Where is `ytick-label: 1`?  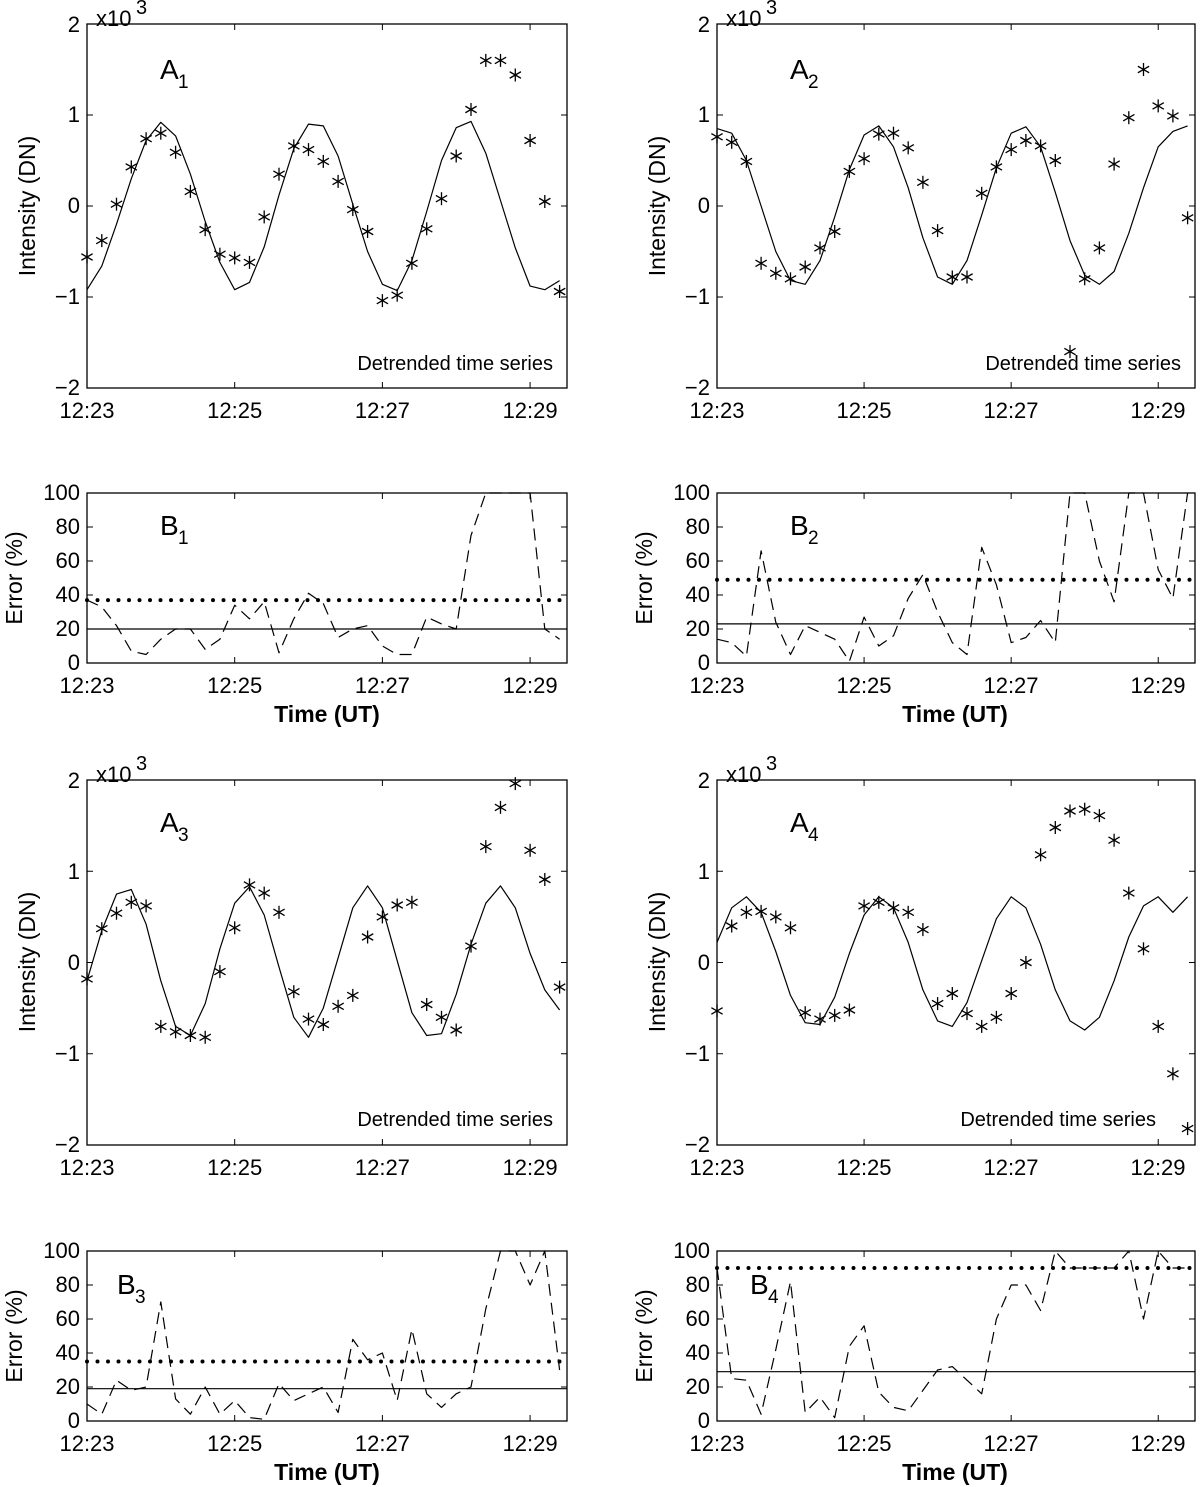
ytick-label: 1 is located at coordinates (704, 114).